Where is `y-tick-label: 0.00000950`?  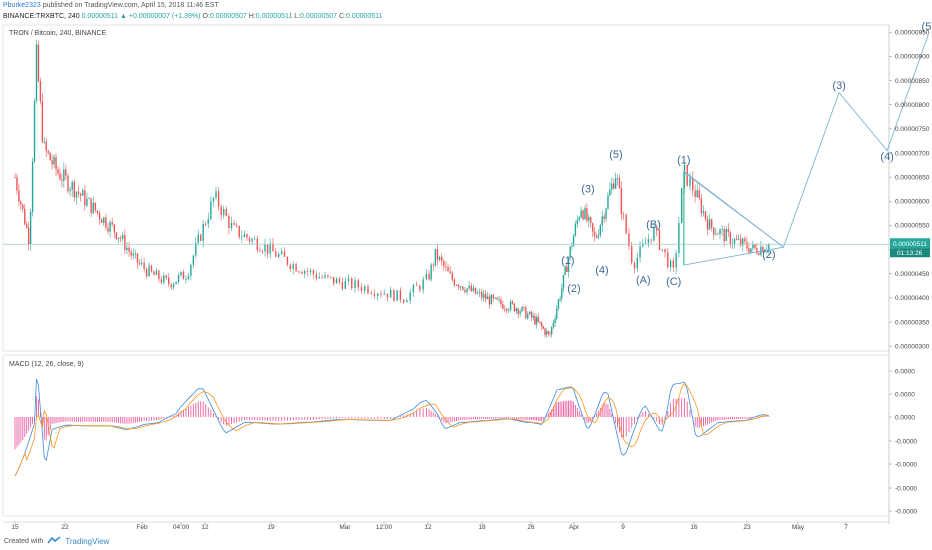
y-tick-label: 0.00000950 is located at coordinates (912, 33).